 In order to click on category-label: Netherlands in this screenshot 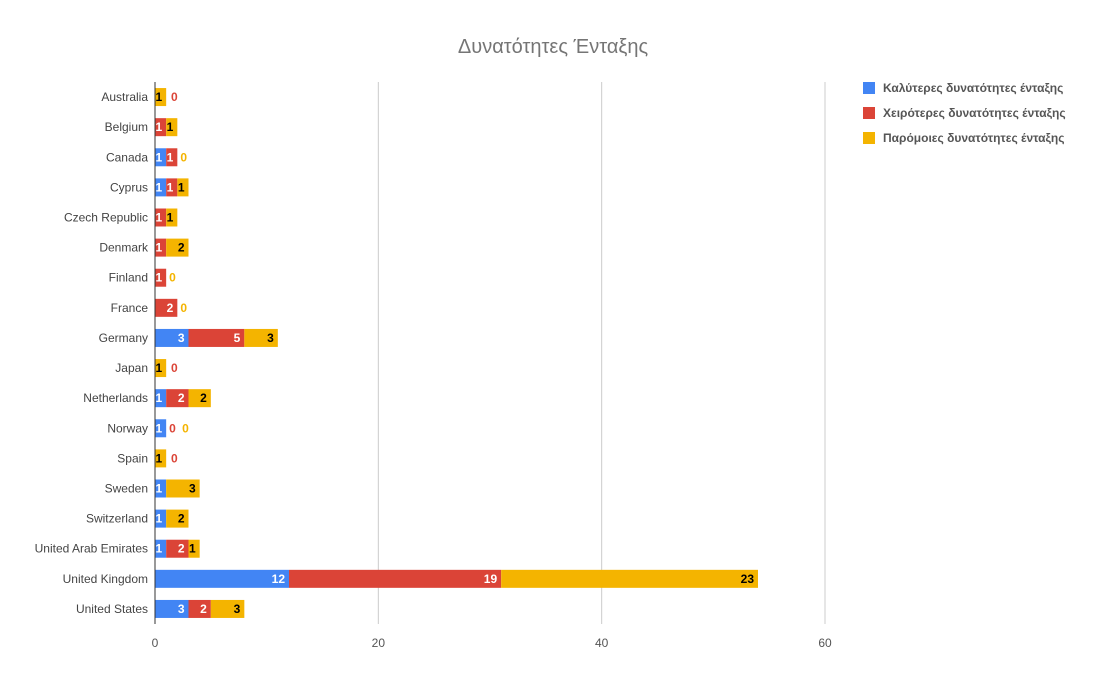, I will do `click(115, 398)`.